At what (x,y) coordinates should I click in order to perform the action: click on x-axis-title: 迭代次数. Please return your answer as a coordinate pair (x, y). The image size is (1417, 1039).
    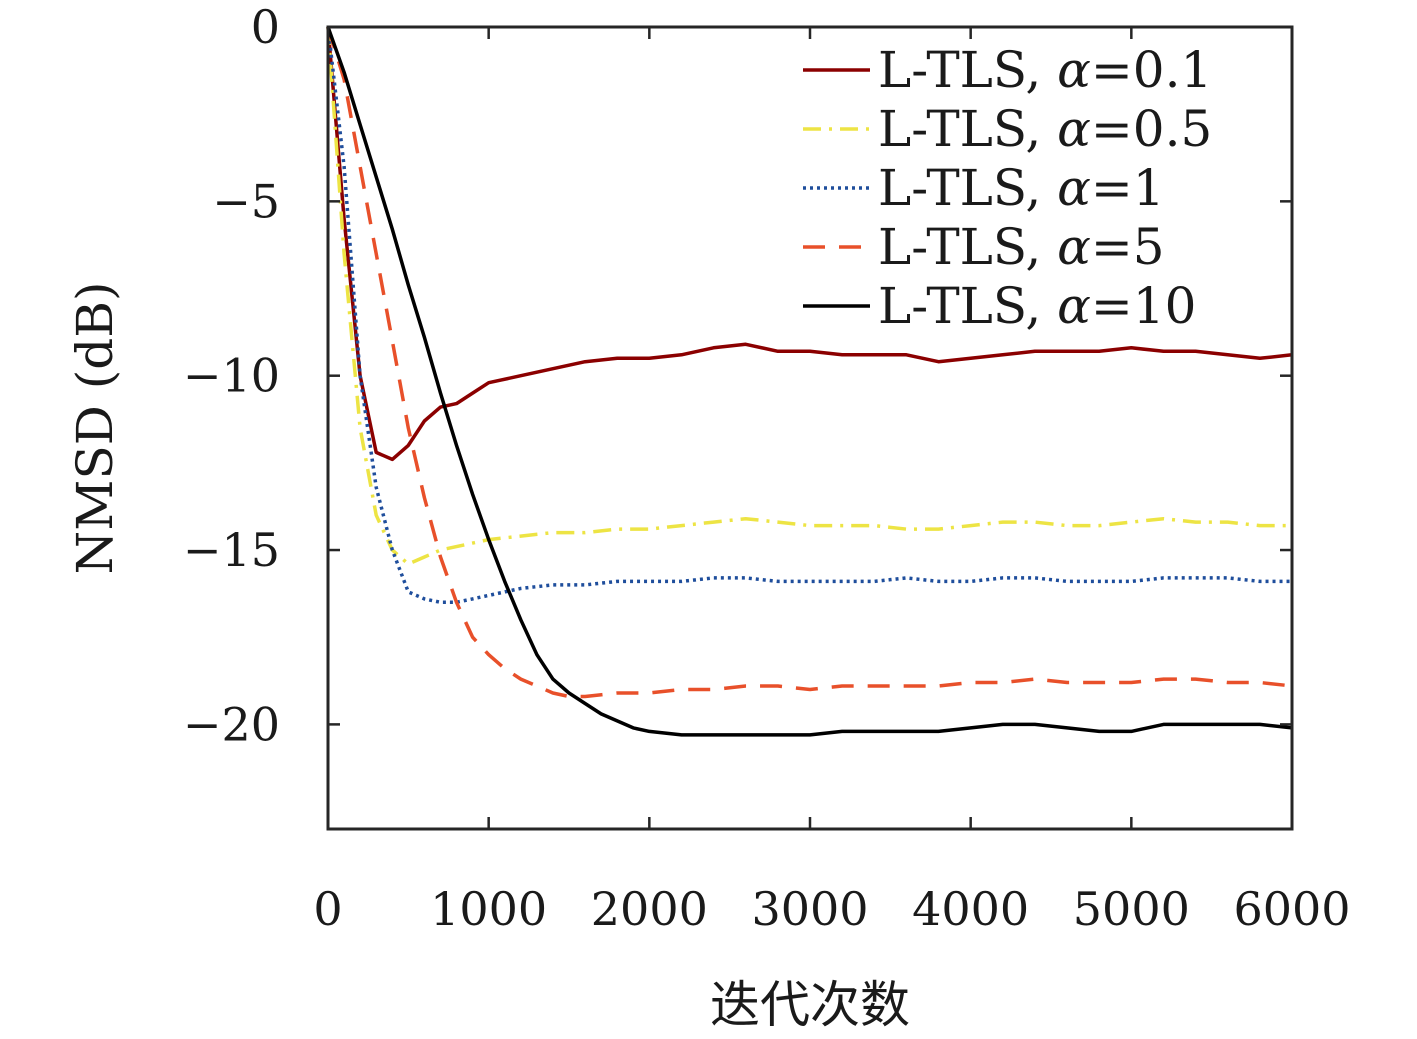
    Looking at the image, I should click on (810, 1005).